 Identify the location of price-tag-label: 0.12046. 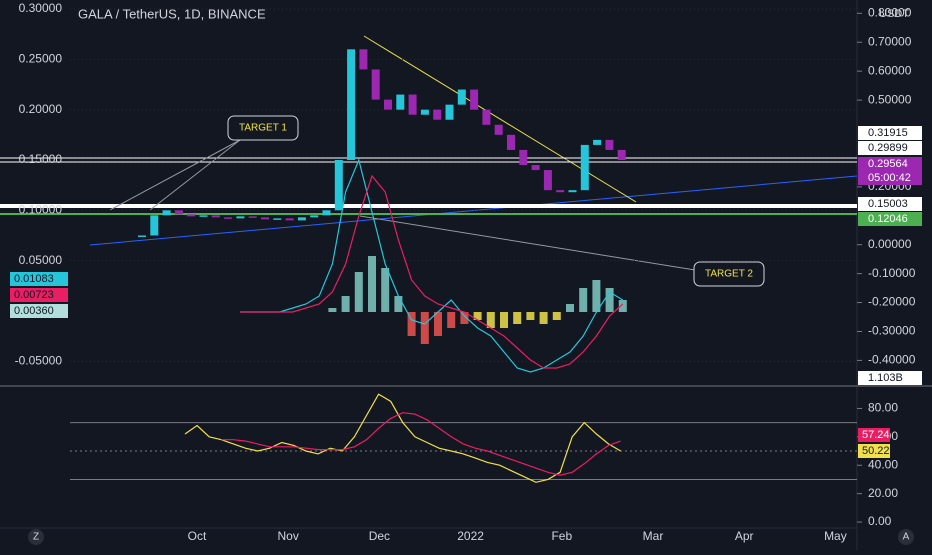
(888, 219).